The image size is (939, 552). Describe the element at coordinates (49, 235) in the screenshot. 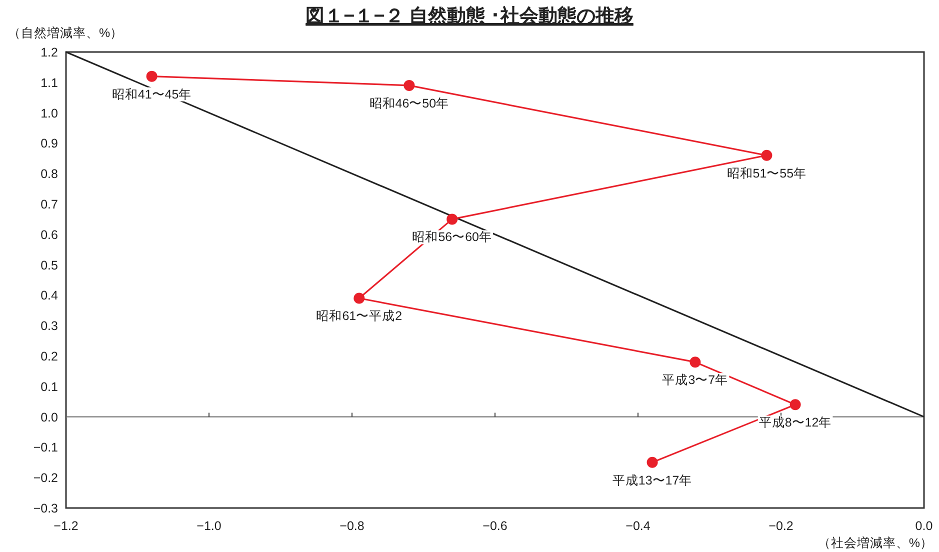

I see `ytick: 0.6` at that location.